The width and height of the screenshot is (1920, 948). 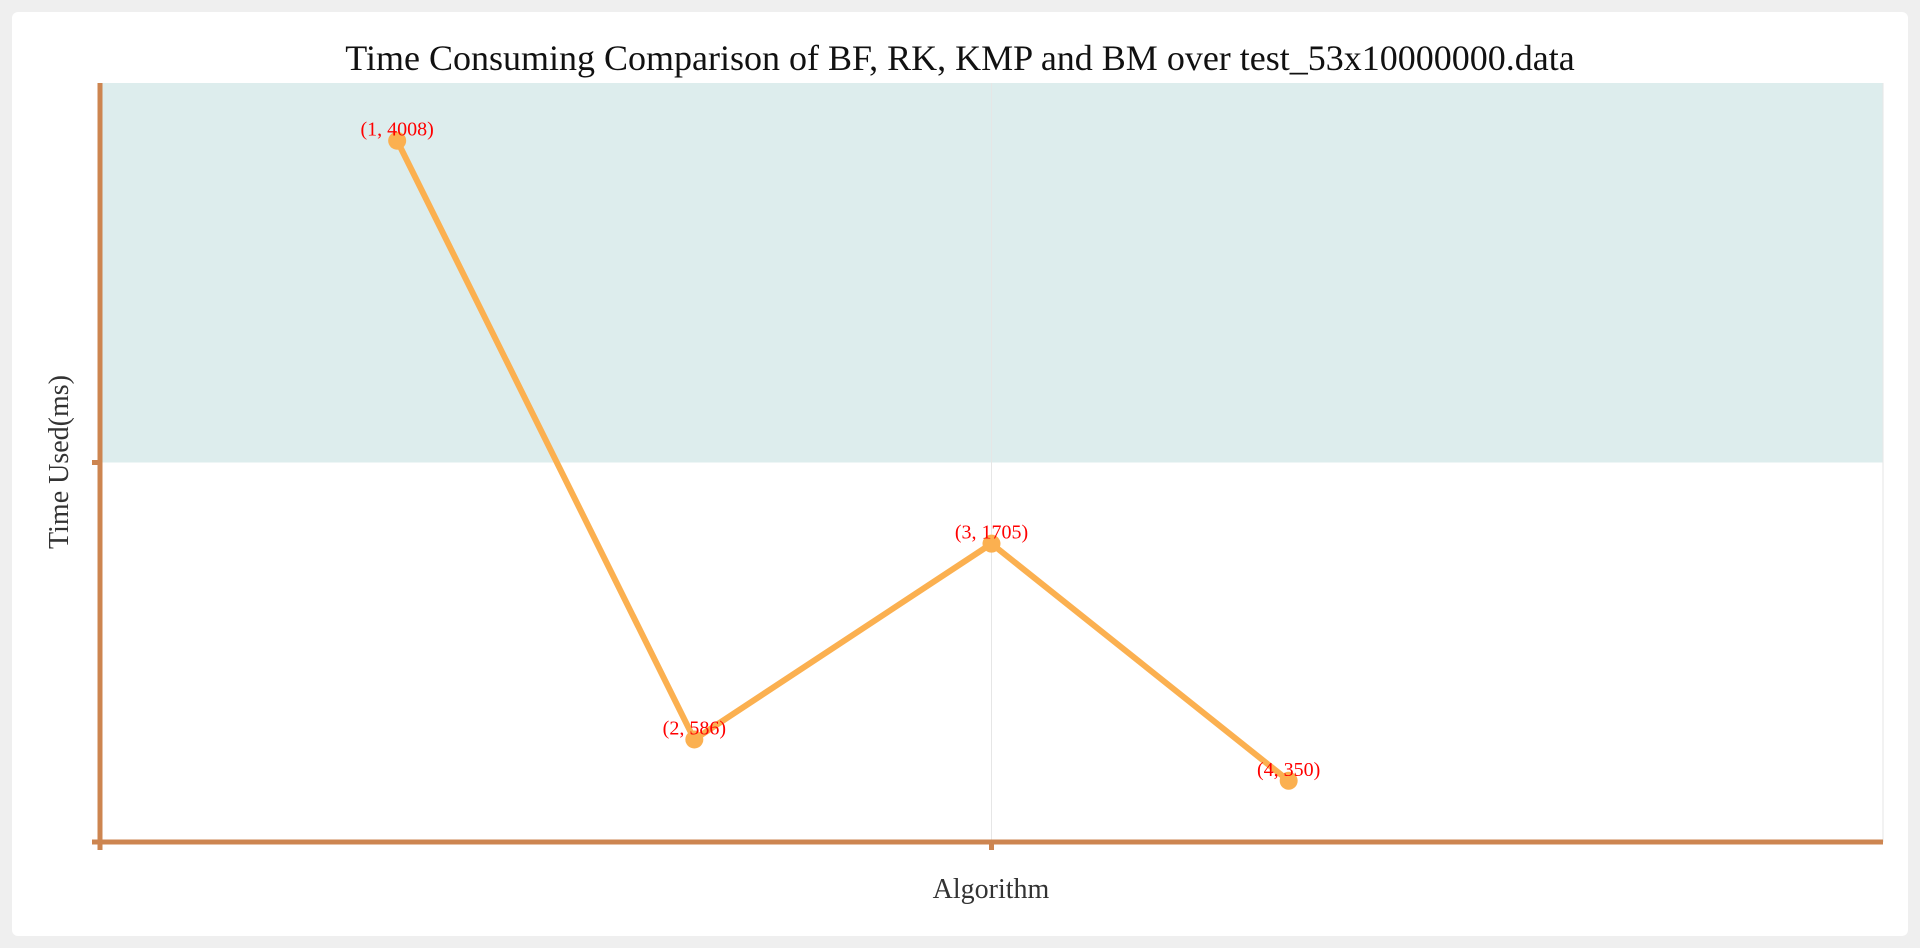 What do you see at coordinates (991, 889) in the screenshot?
I see `x-axis-label: Algorithm` at bounding box center [991, 889].